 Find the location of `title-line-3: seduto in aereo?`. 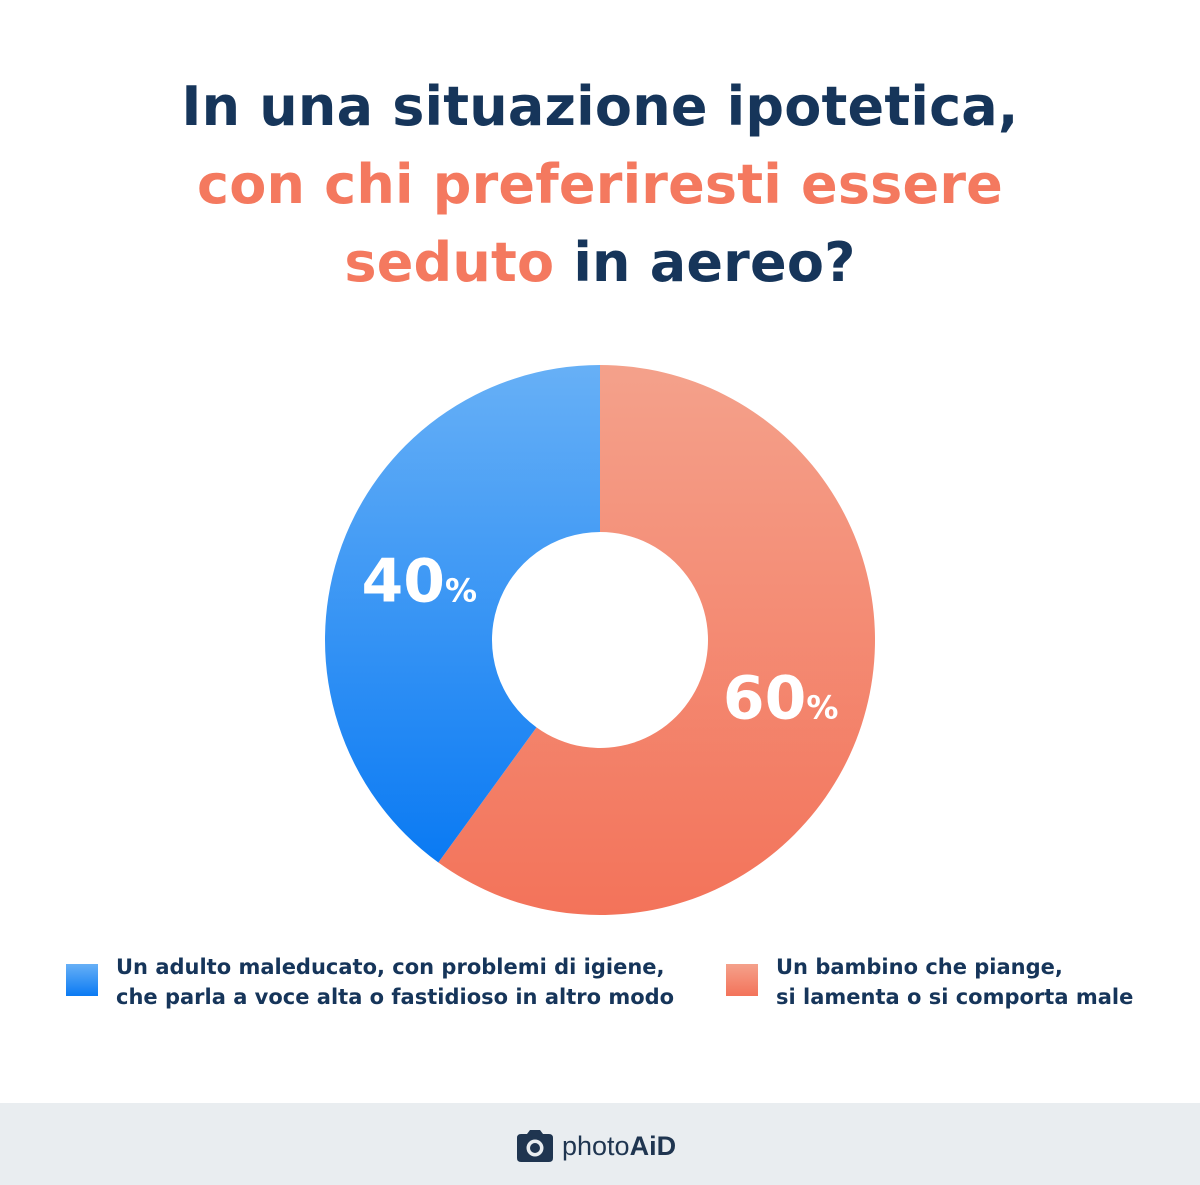

title-line-3: seduto in aereo? is located at coordinates (600, 263).